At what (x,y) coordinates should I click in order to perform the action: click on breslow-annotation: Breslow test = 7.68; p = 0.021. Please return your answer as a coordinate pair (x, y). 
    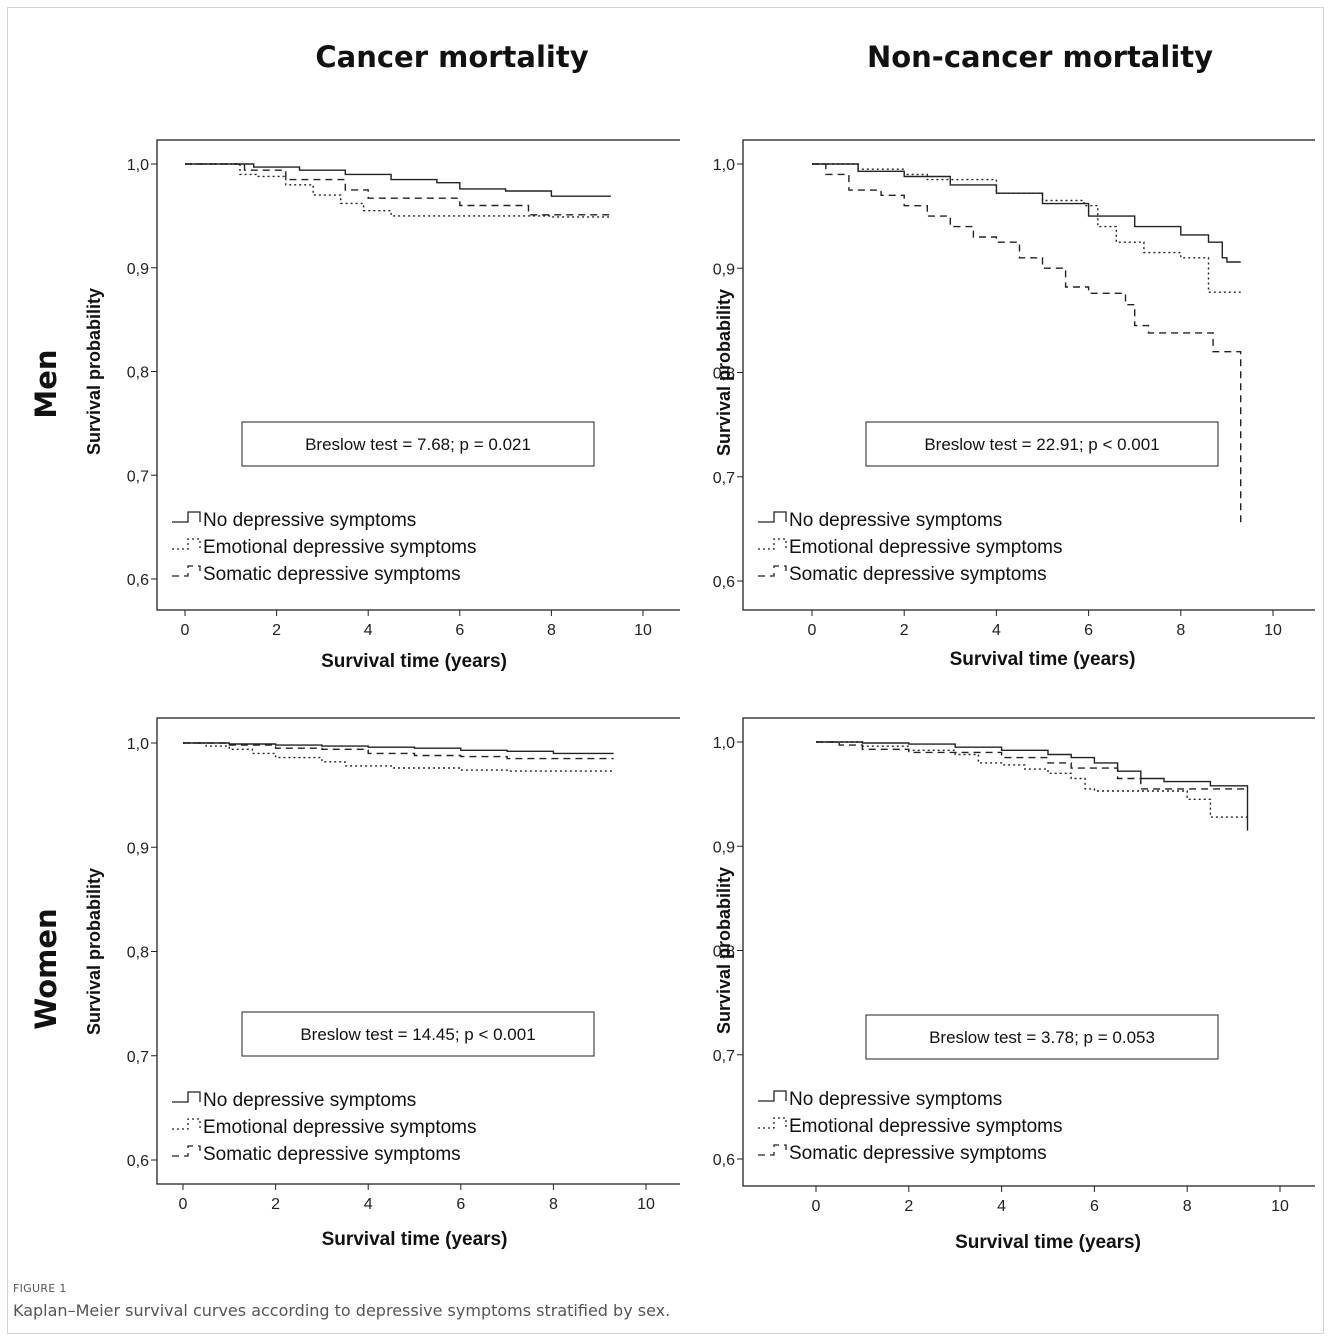
    Looking at the image, I should click on (418, 444).